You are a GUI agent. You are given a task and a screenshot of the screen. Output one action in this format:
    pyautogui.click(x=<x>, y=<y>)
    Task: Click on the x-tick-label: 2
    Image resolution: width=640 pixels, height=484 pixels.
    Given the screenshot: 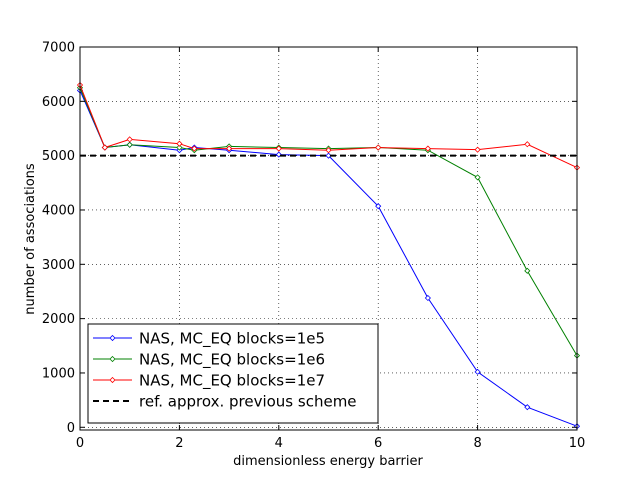 What is the action you would take?
    pyautogui.click(x=179, y=443)
    